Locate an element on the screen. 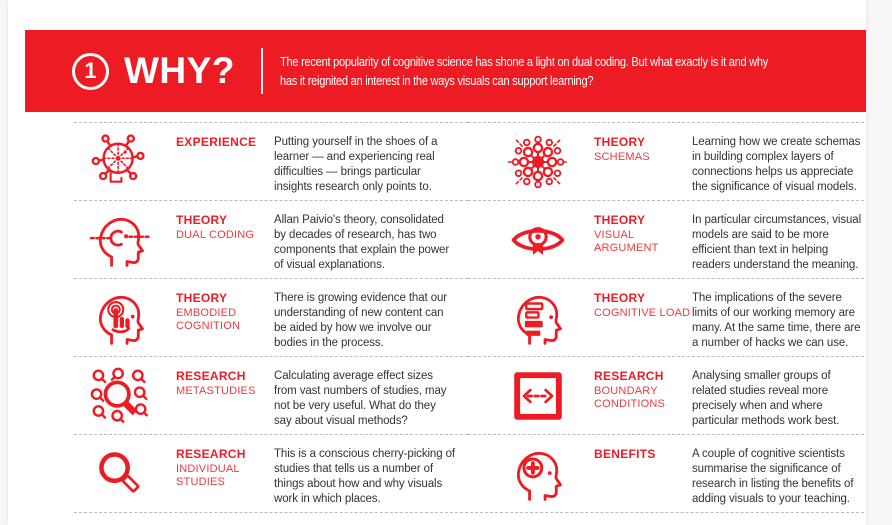 This screenshot has width=892, height=525. card-subtitle: SCHEMAS is located at coordinates (622, 157).